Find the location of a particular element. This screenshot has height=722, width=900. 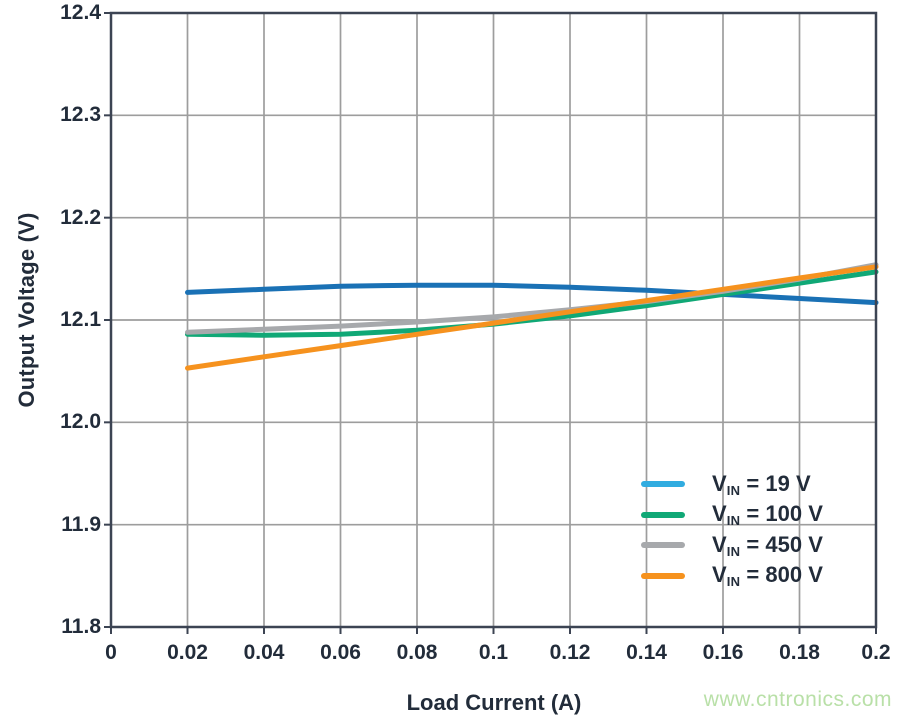

x-axis-title: Load Current (A) is located at coordinates (494, 702).